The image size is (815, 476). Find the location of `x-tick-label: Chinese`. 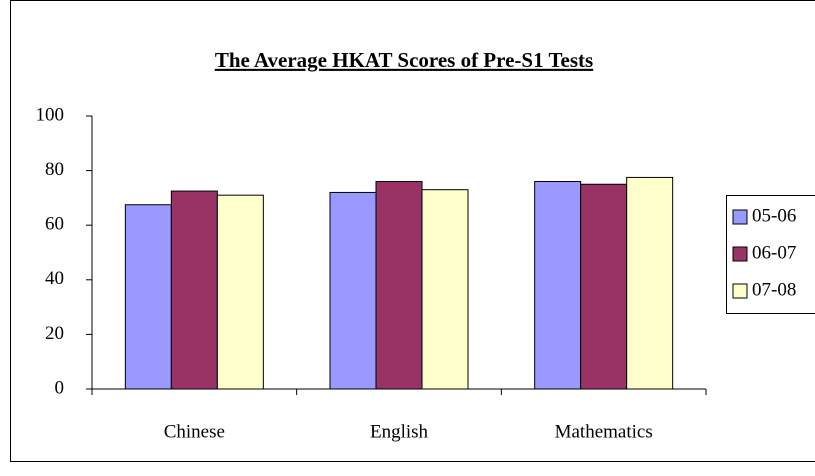

x-tick-label: Chinese is located at coordinates (194, 431).